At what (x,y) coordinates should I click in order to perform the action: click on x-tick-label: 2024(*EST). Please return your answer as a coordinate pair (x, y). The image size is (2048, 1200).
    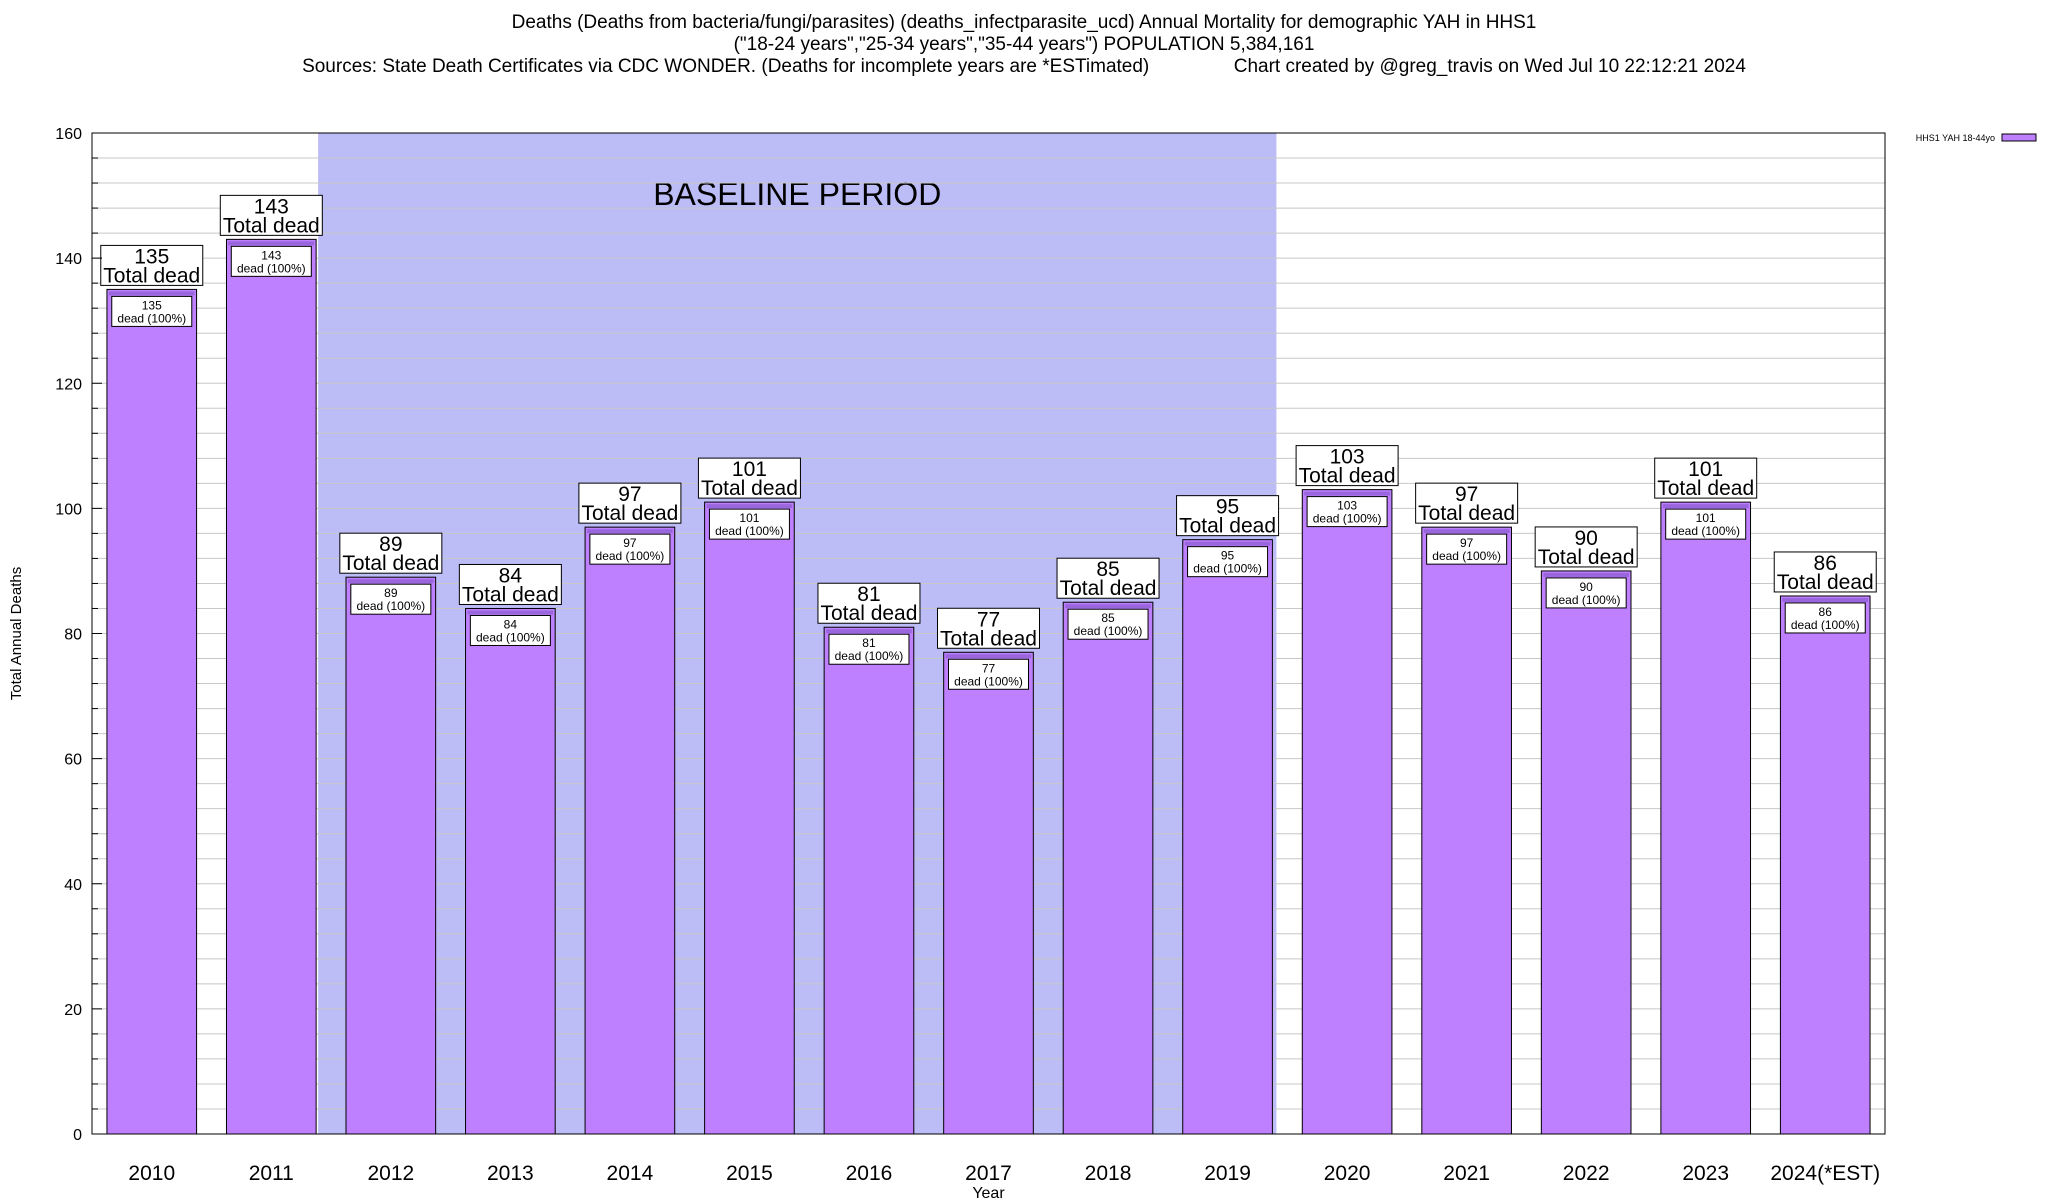
    Looking at the image, I should click on (1825, 1173).